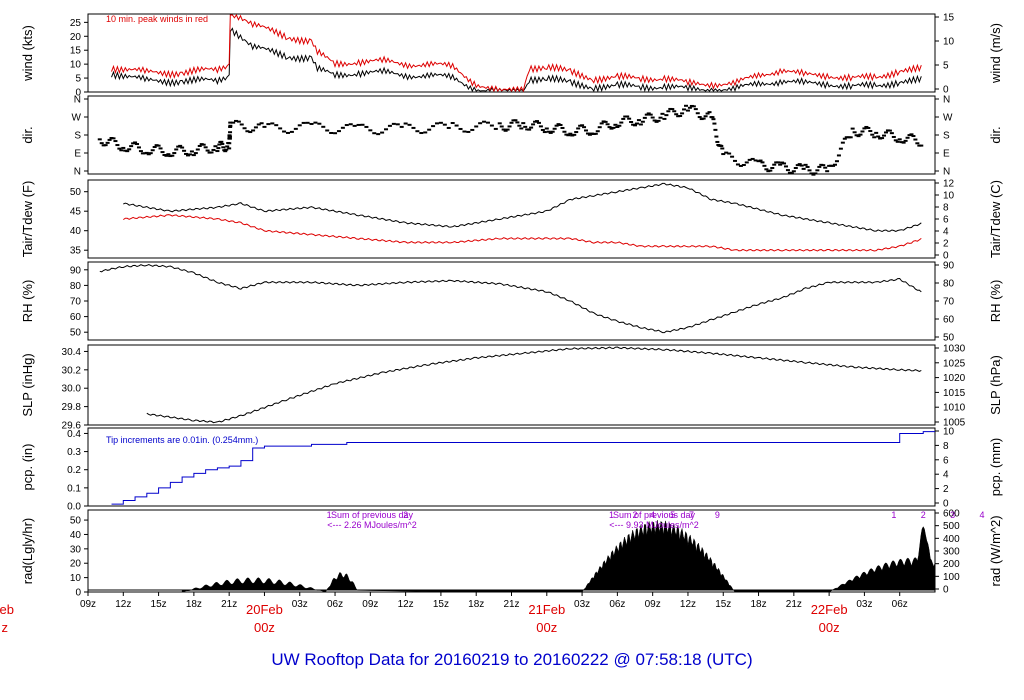 The height and width of the screenshot is (700, 1024). What do you see at coordinates (27, 467) in the screenshot?
I see `y-axis-label-left: pcp. (in)` at bounding box center [27, 467].